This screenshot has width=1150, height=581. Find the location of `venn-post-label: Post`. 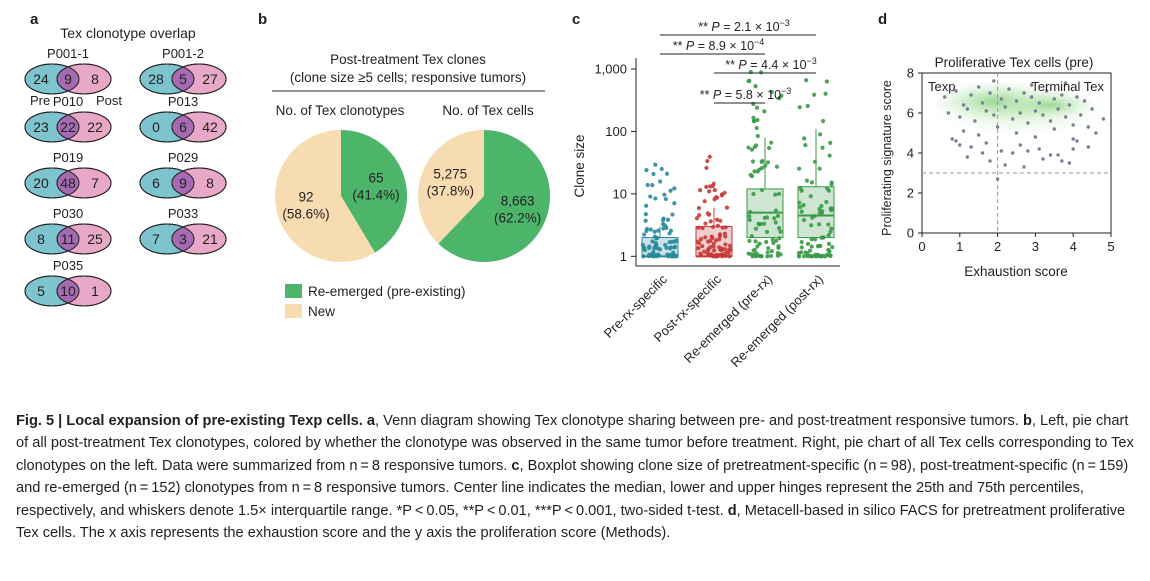

venn-post-label: Post is located at coordinates (109, 100).